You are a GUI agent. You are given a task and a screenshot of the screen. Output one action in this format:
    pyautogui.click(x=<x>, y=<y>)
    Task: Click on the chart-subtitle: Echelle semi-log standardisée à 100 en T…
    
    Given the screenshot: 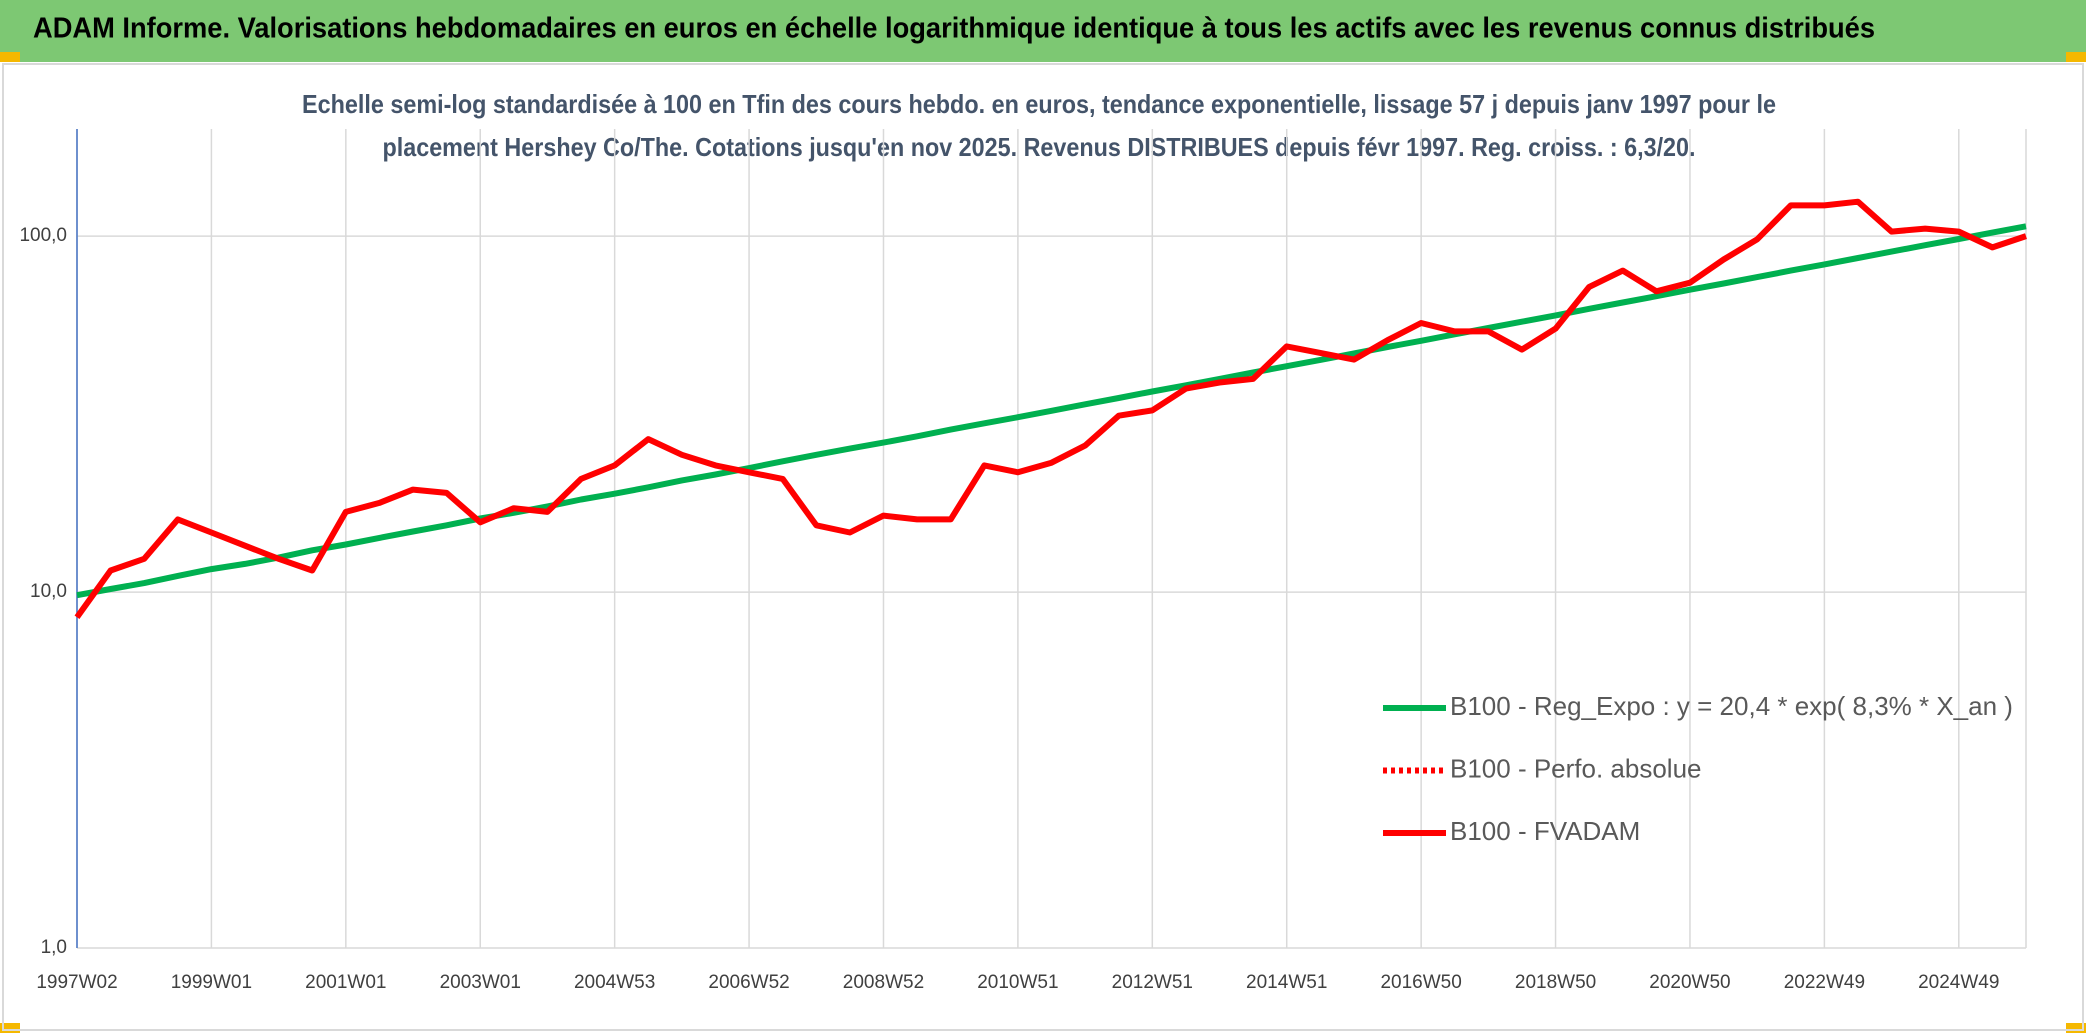 What is the action you would take?
    pyautogui.click(x=1039, y=104)
    